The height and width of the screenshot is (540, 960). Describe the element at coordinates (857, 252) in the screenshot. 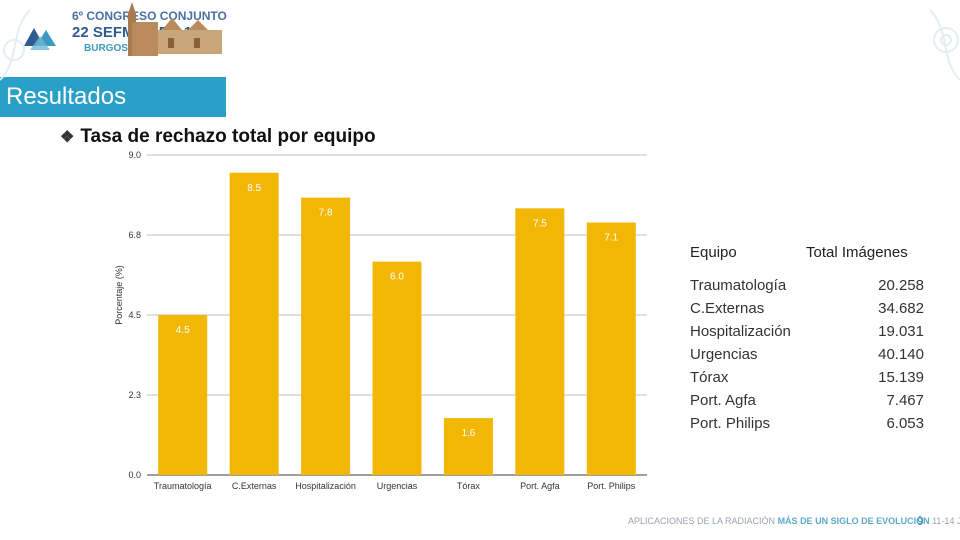

I see `table-header-total: Total Imágenes` at that location.